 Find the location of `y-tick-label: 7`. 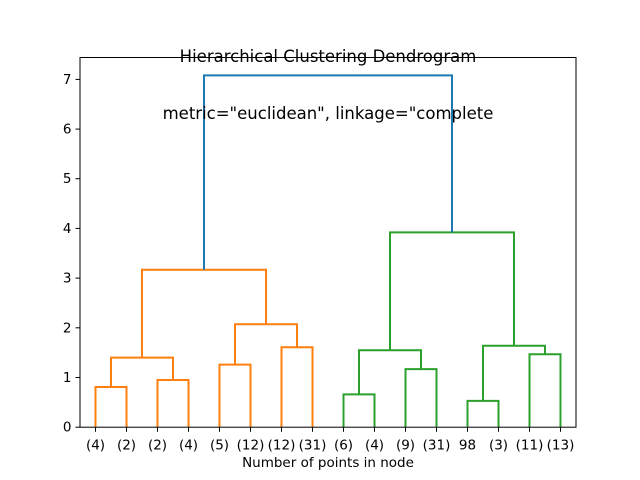

y-tick-label: 7 is located at coordinates (67, 80).